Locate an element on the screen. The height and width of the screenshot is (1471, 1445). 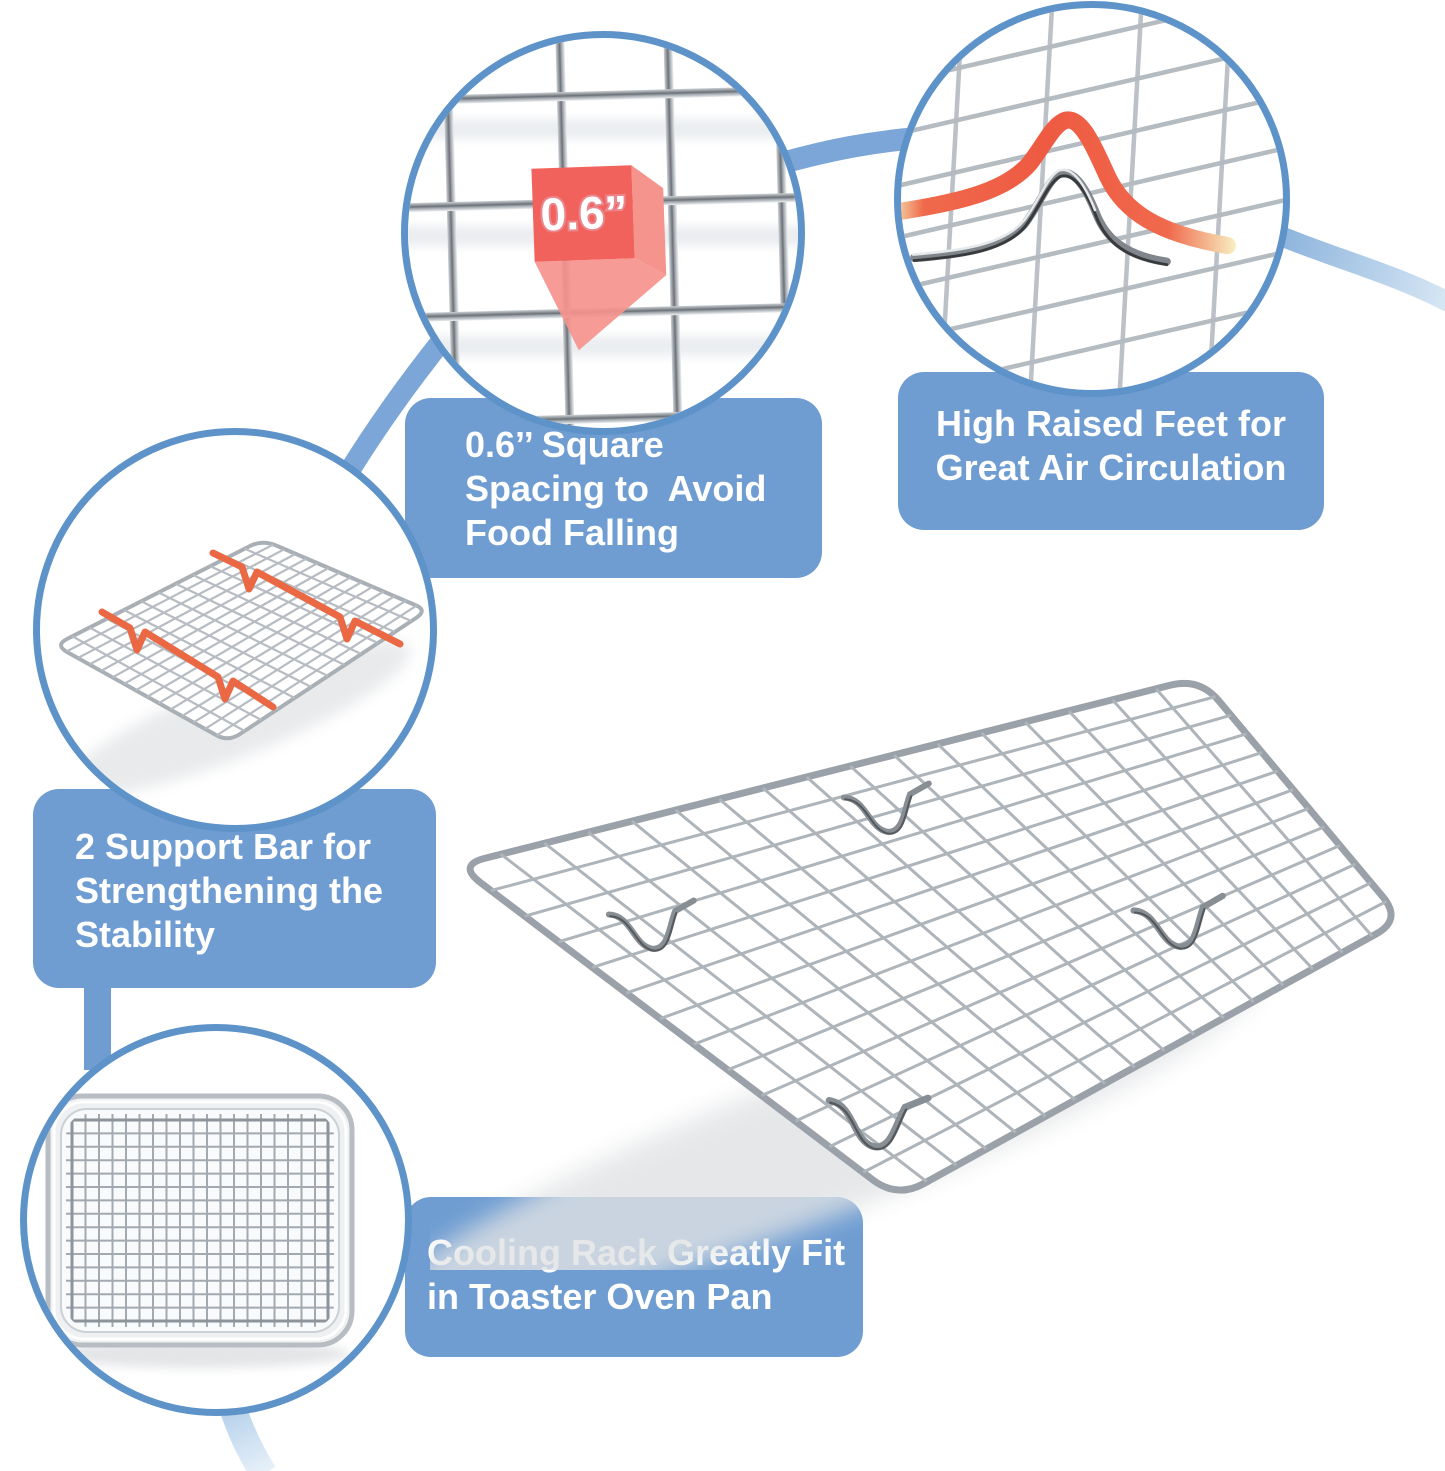
connector-stem is located at coordinates (97, 1026).